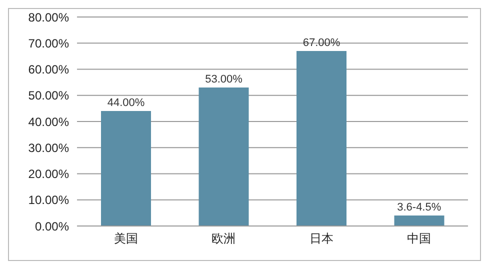  Describe the element at coordinates (49, 95) in the screenshot. I see `y-tick-label: 50.00%` at that location.